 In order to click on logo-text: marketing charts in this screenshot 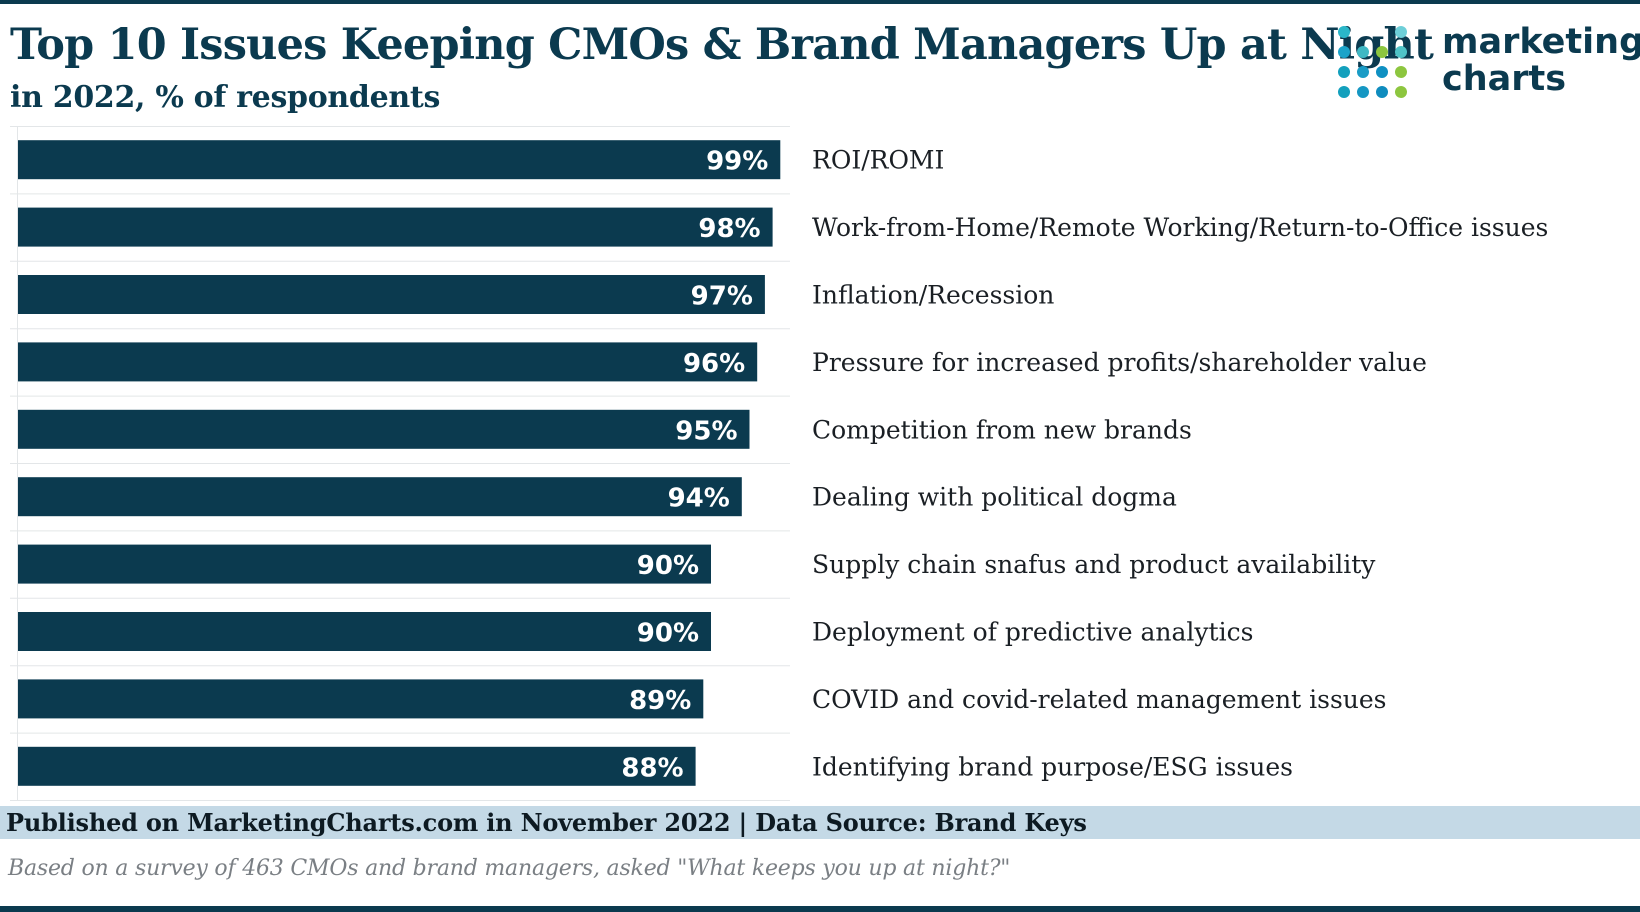, I will do `click(1541, 61)`.